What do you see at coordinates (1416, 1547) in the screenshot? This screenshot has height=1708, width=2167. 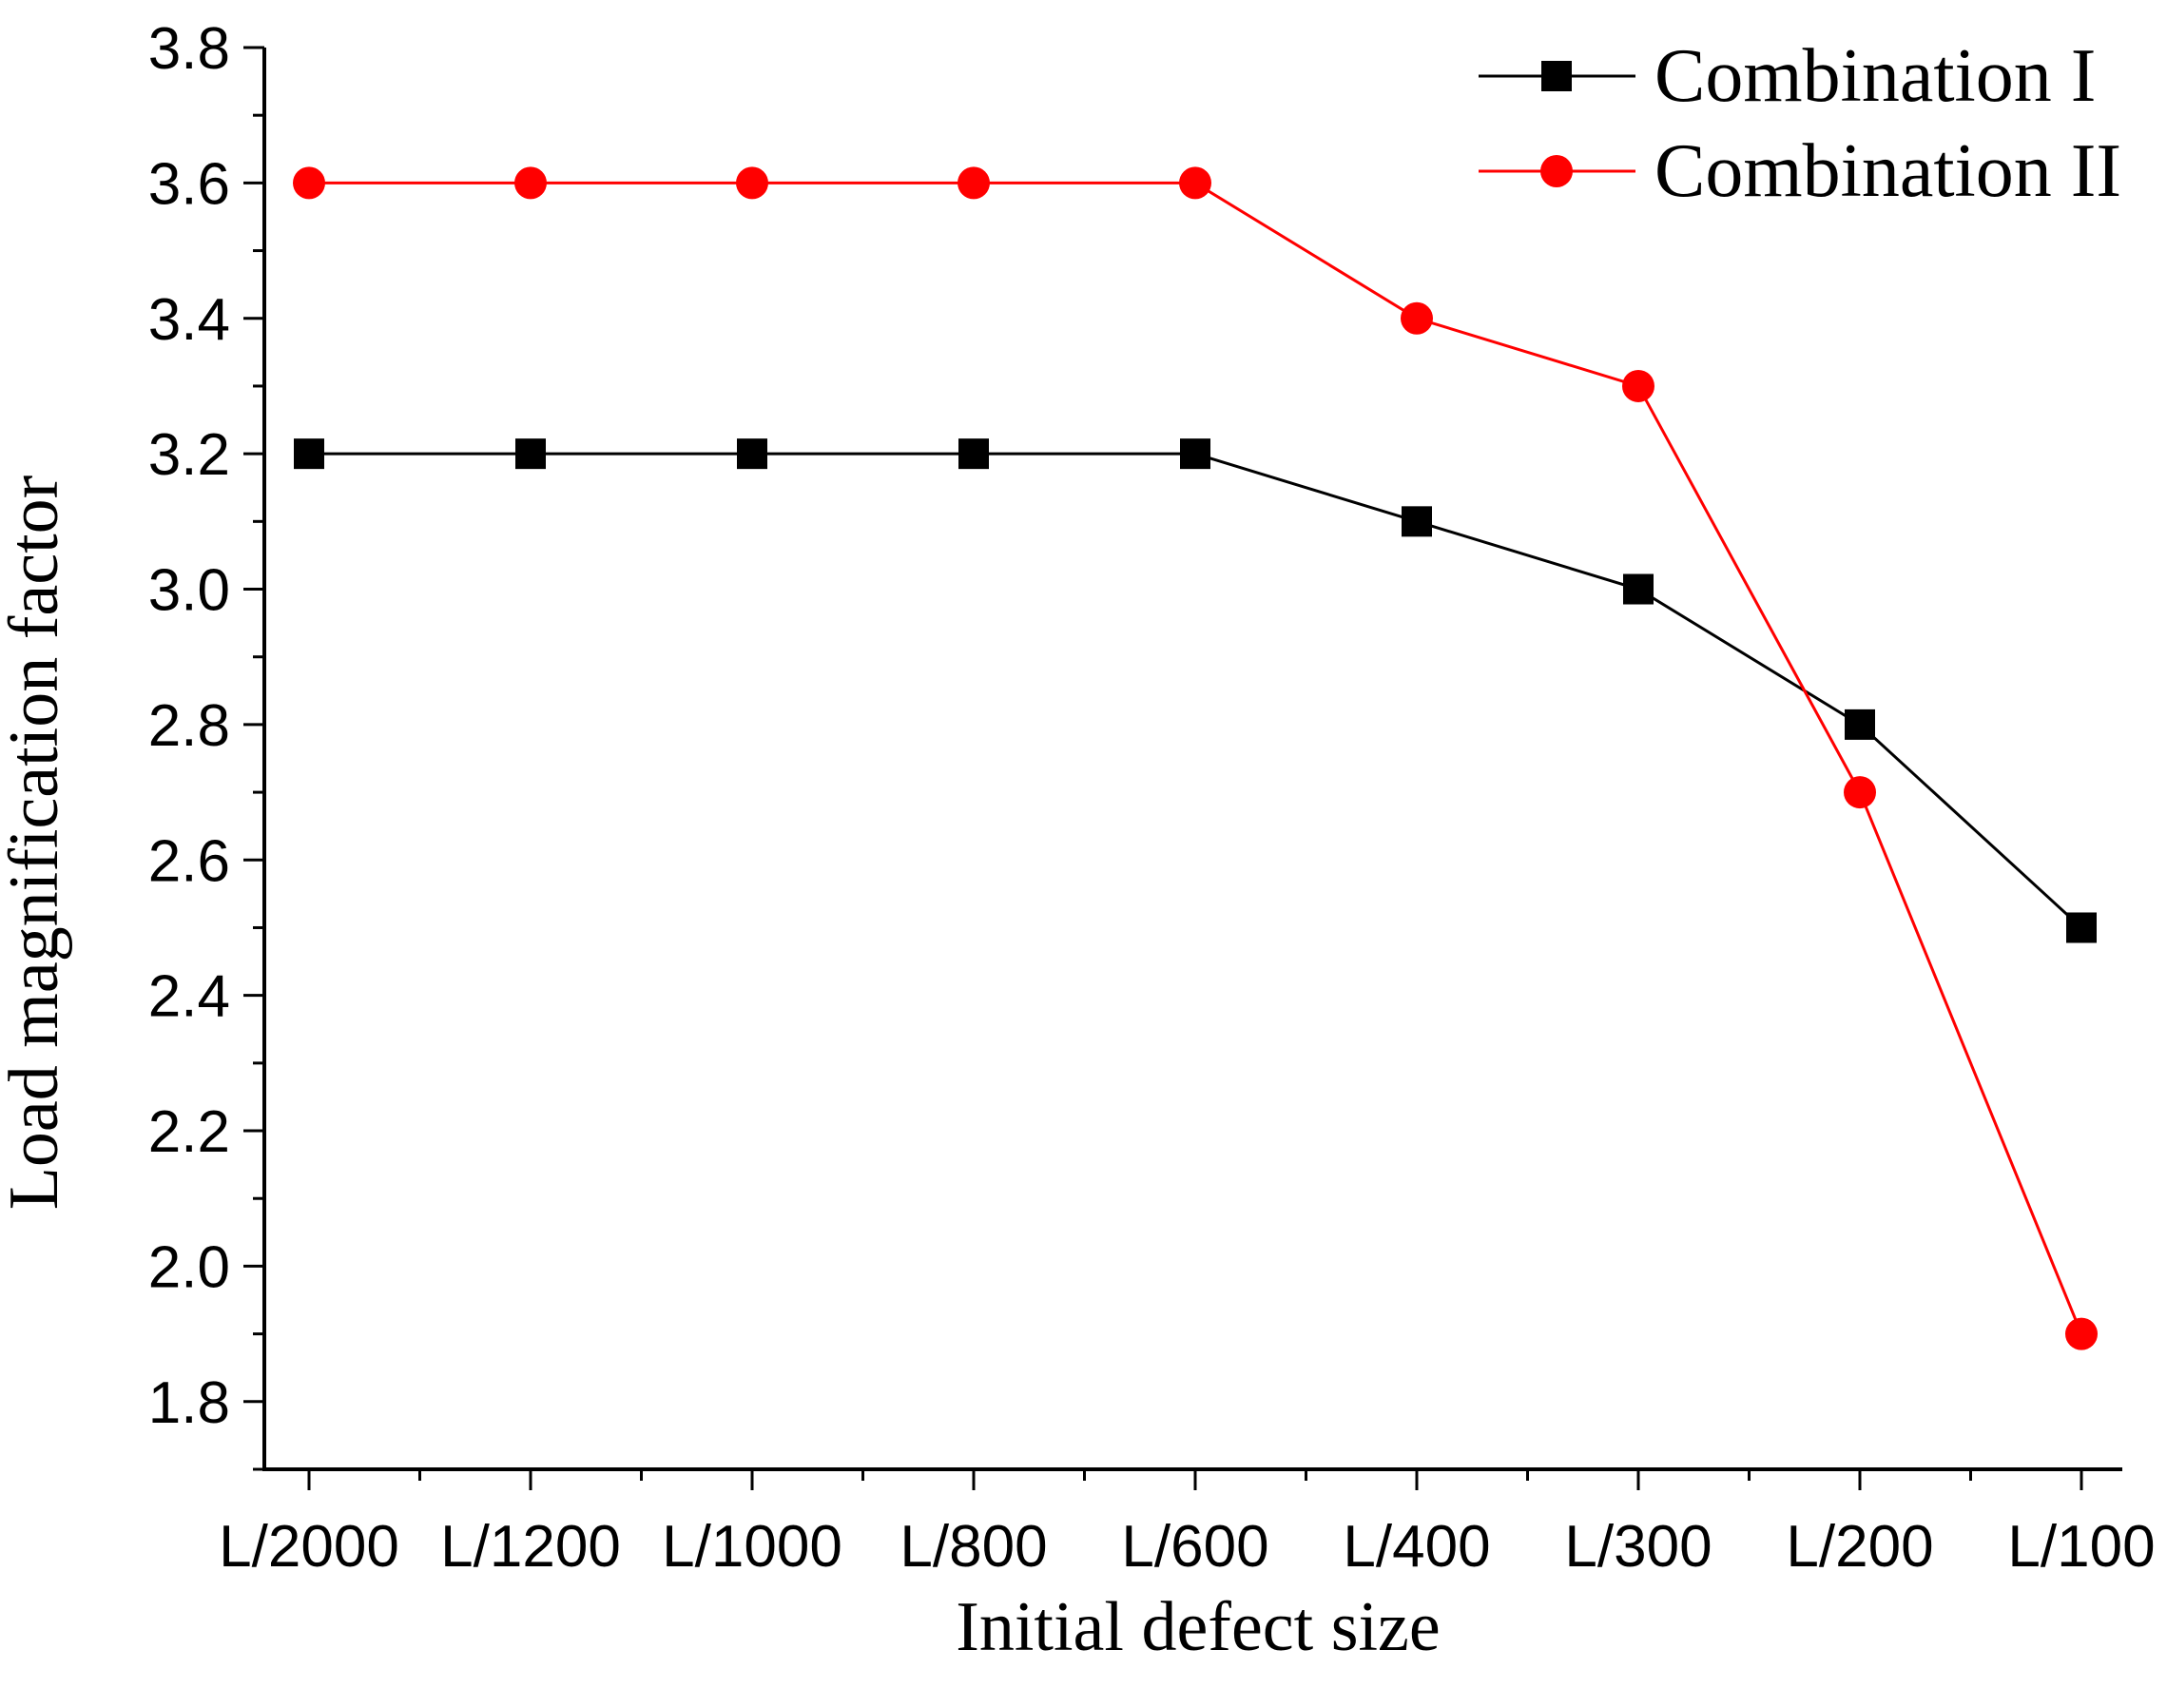 I see `x-tick-label: L/400` at bounding box center [1416, 1547].